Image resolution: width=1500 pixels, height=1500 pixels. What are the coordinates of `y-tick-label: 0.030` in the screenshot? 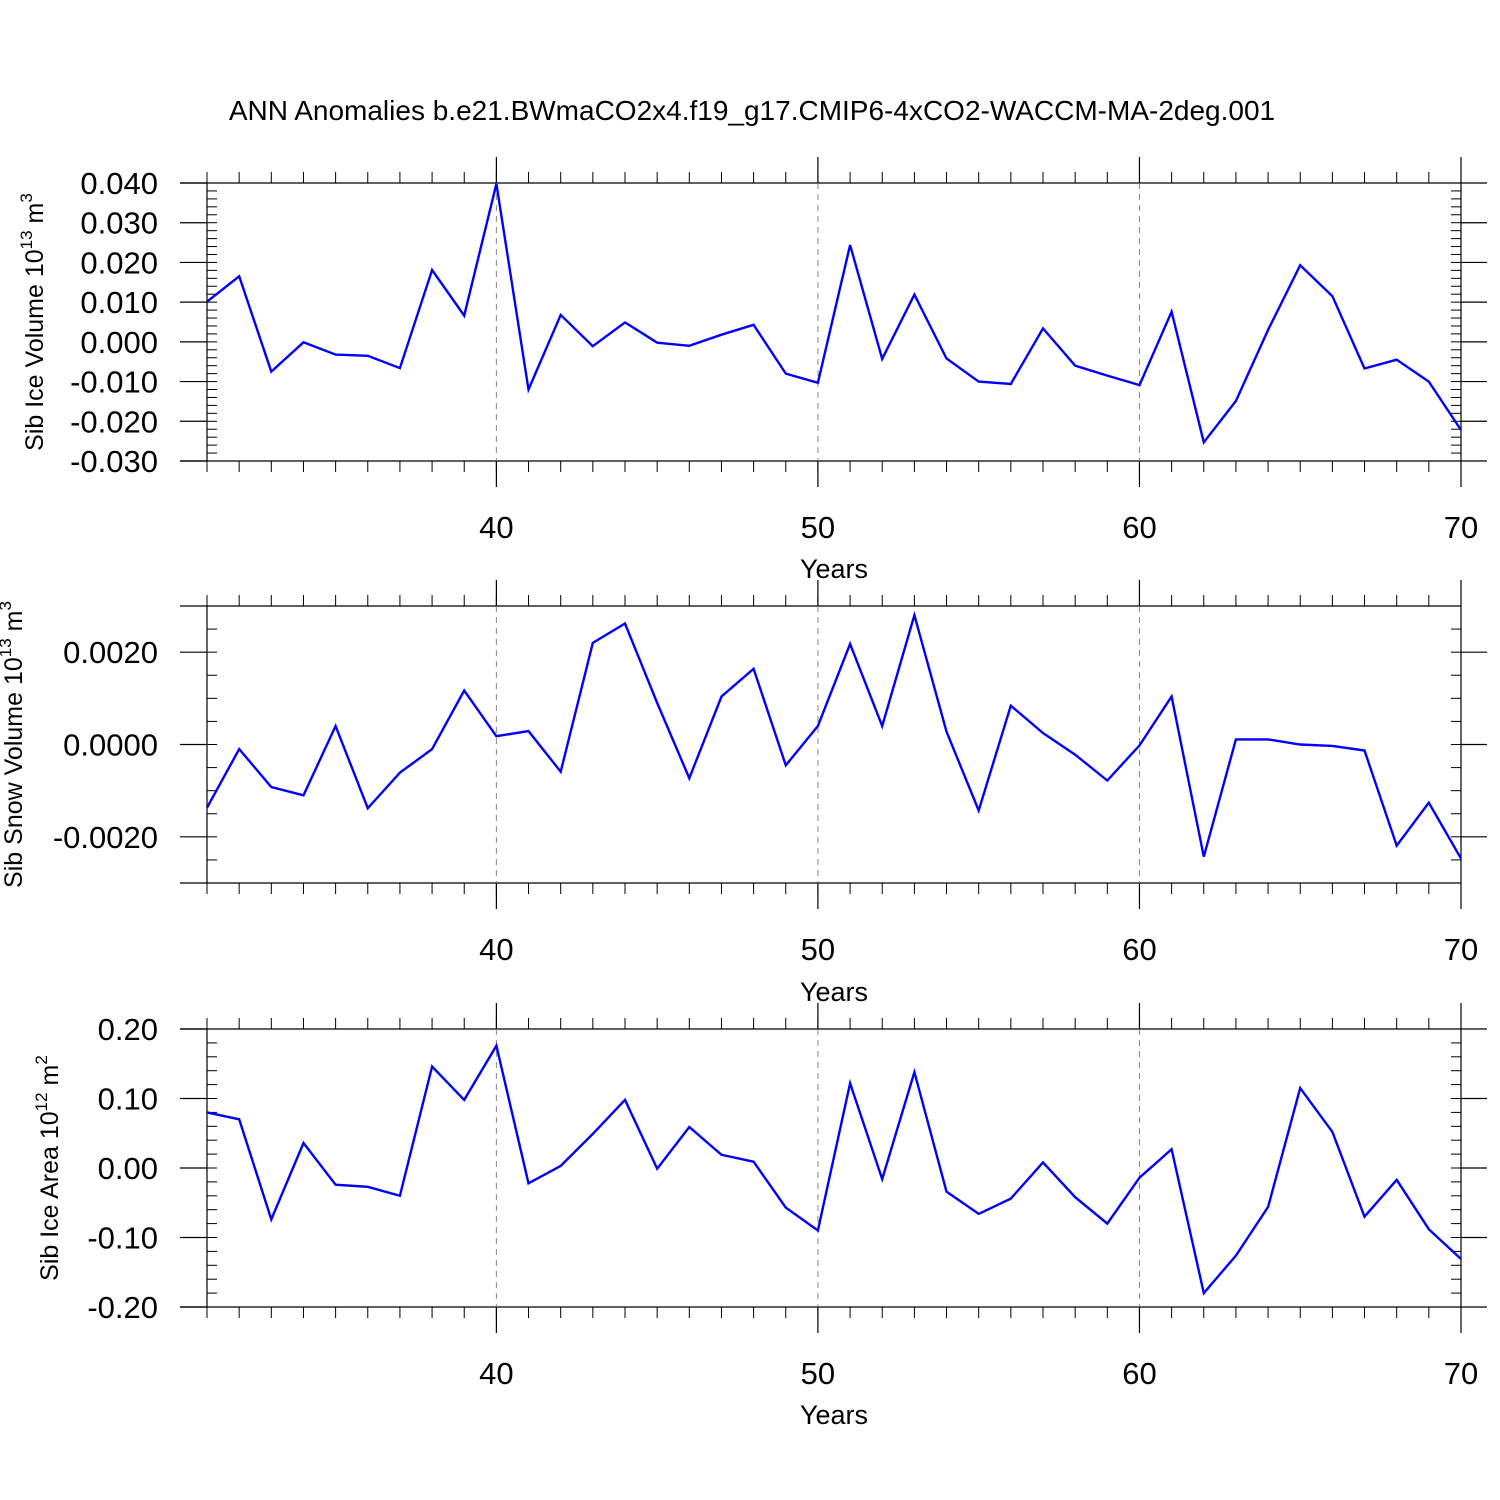 It's located at (119, 223).